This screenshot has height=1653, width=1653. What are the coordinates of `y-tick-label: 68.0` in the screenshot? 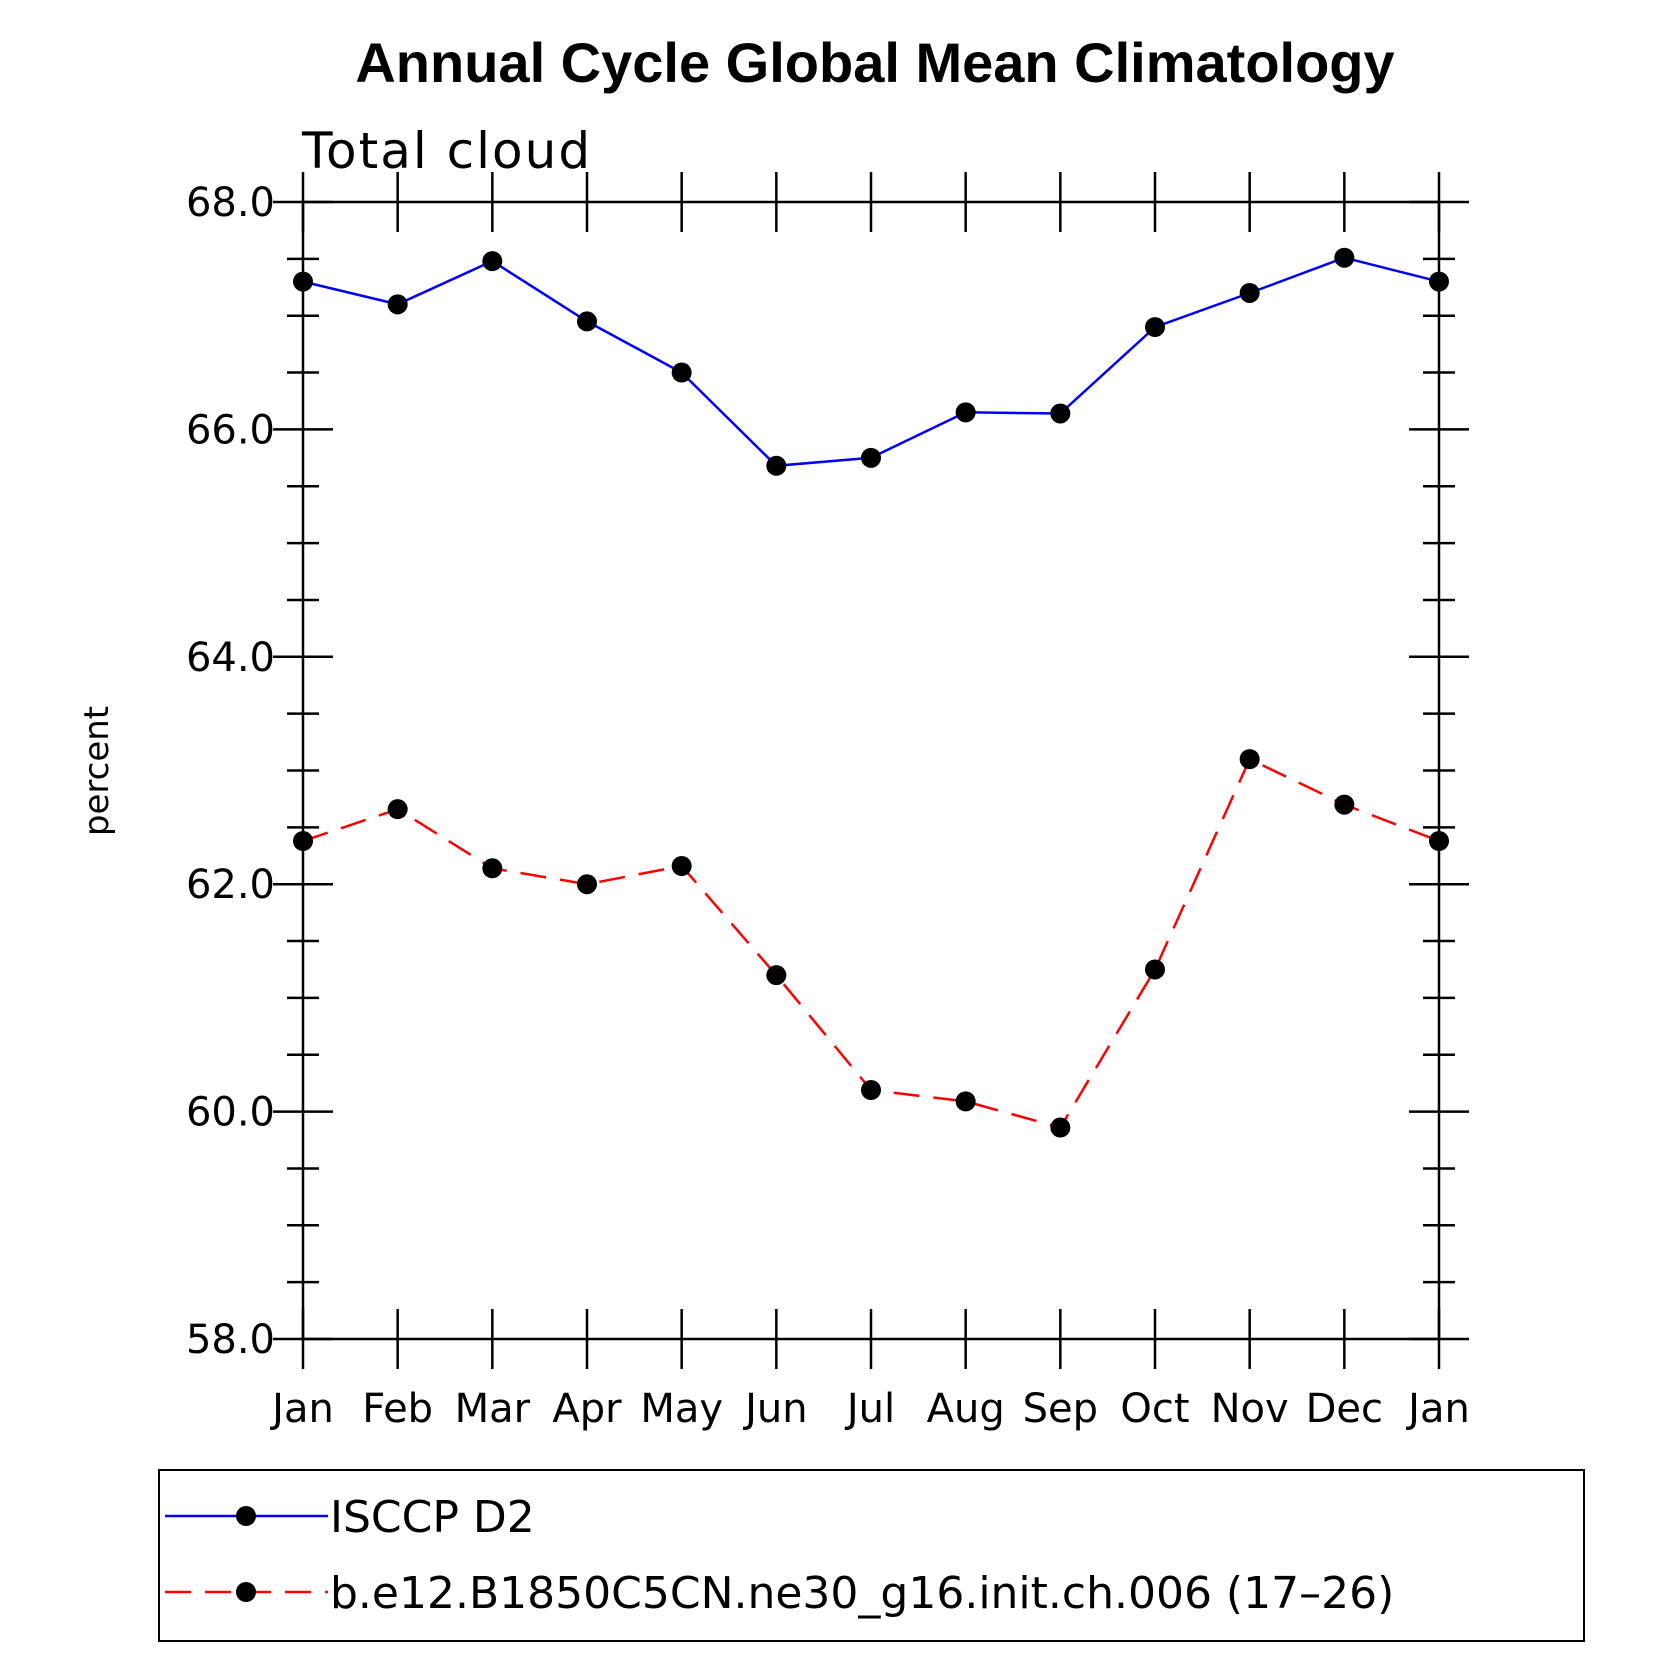 It's located at (230, 203).